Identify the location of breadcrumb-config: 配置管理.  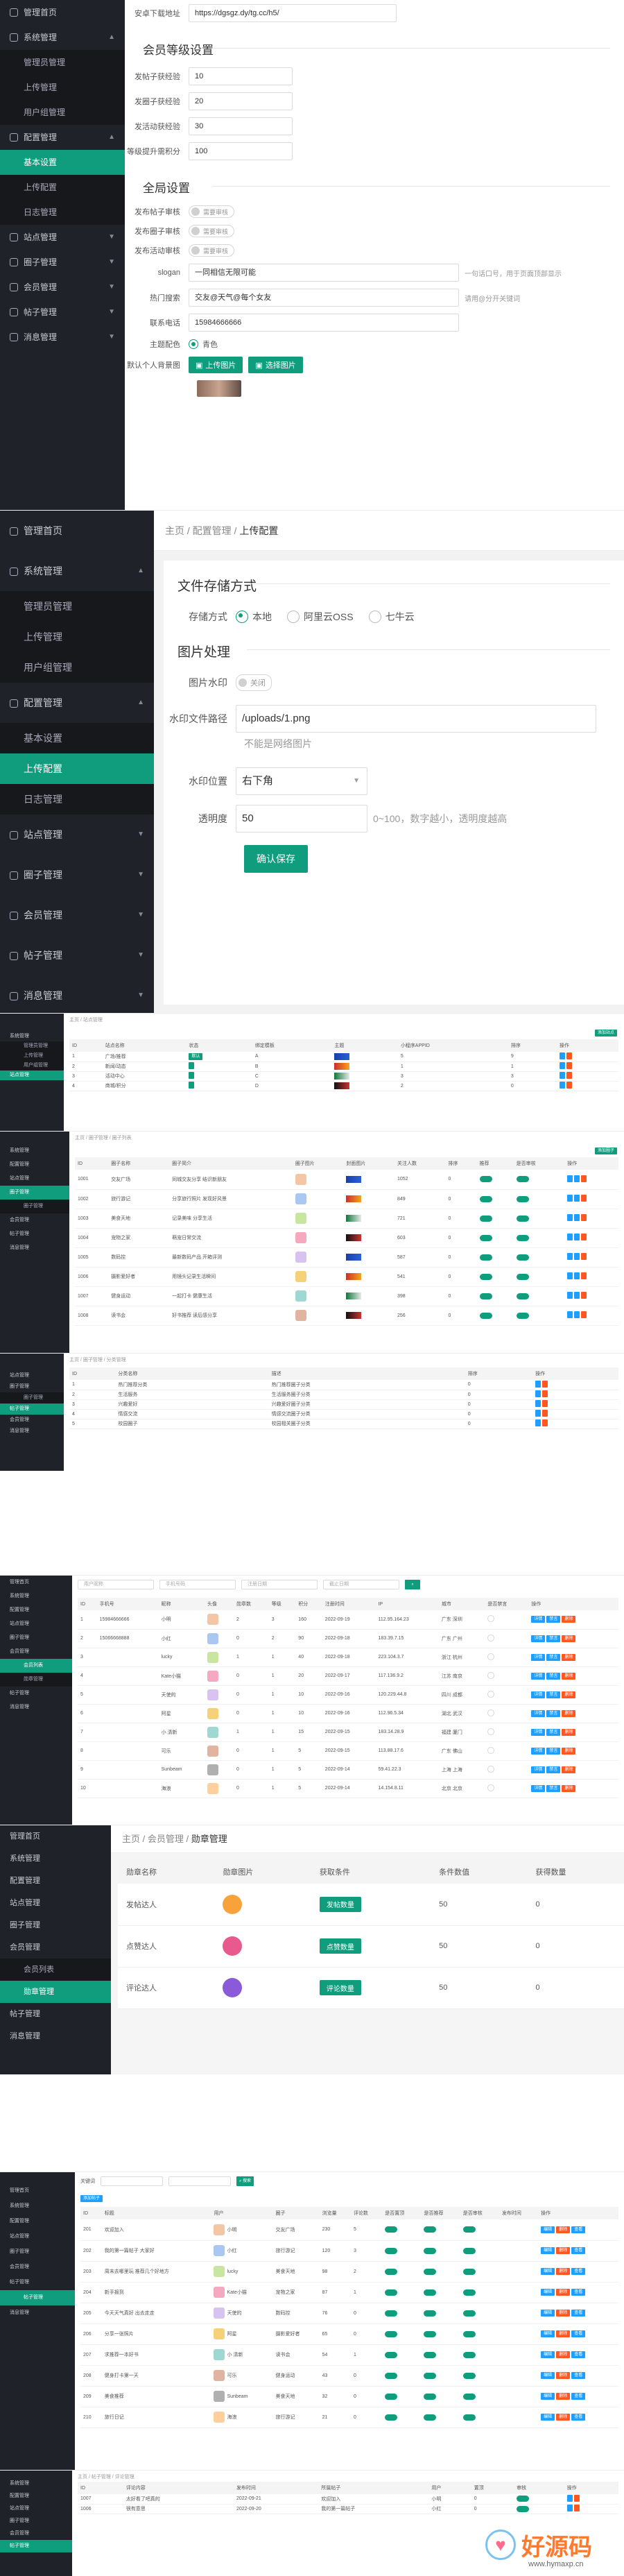
(212, 530).